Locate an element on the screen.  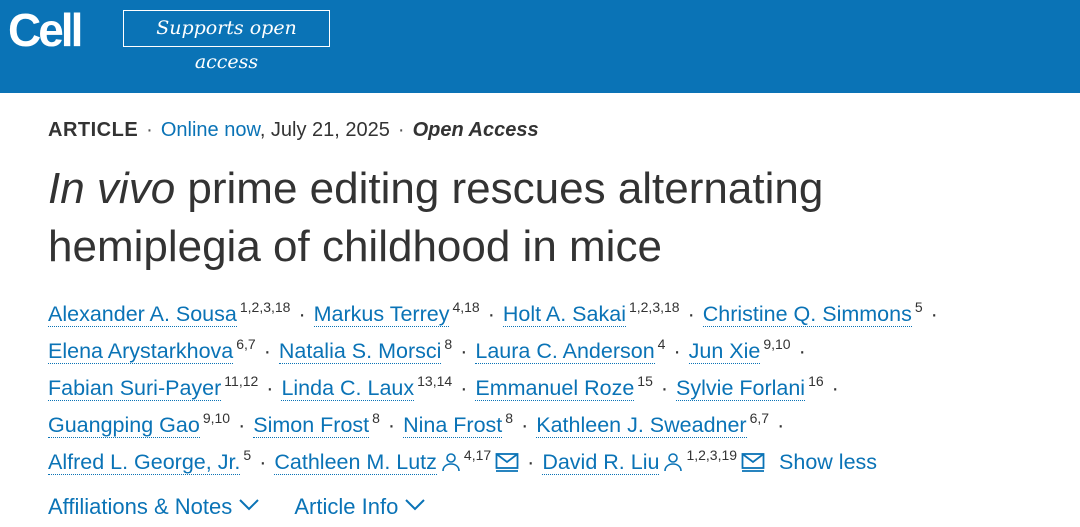
author-link: Fabian Suri-Payer is located at coordinates (135, 388).